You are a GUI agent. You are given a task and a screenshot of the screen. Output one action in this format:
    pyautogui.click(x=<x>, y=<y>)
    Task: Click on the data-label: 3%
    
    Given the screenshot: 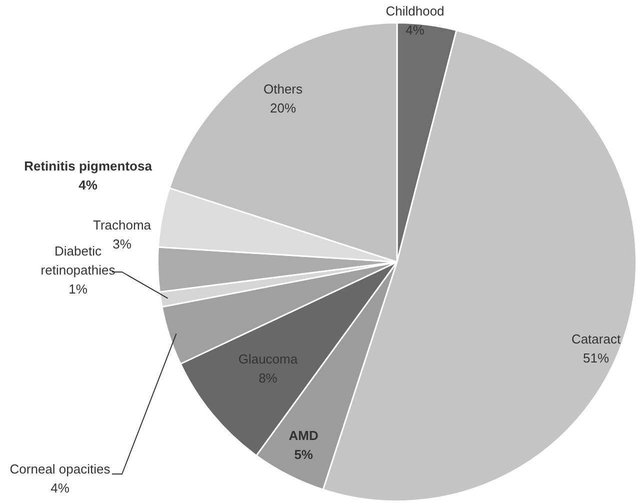 What is the action you would take?
    pyautogui.click(x=122, y=244)
    